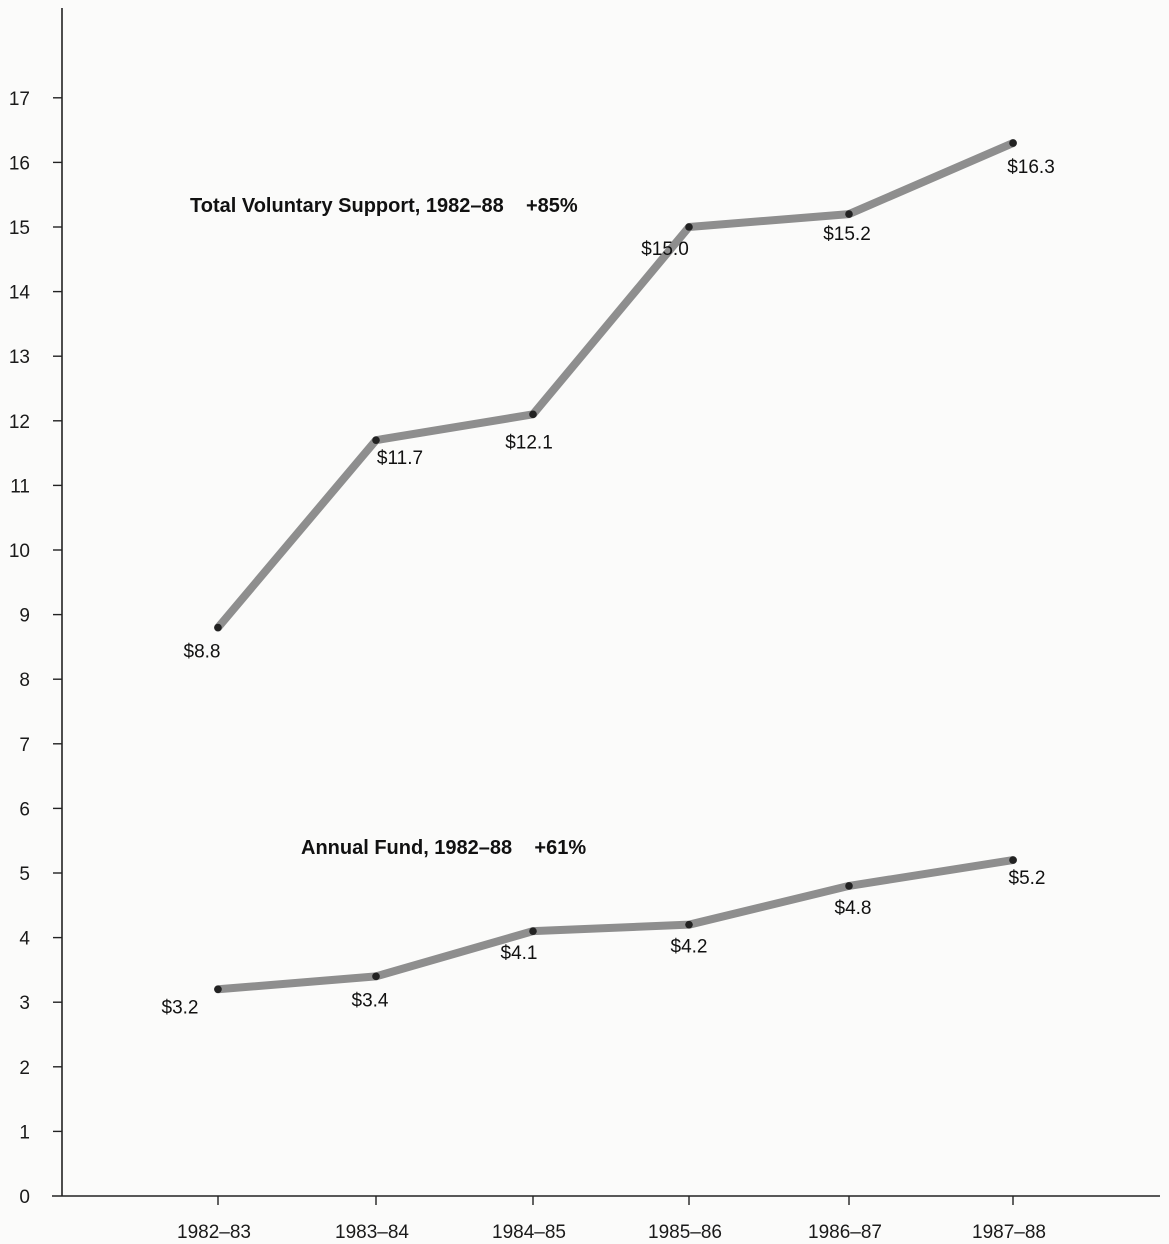 The height and width of the screenshot is (1244, 1169). What do you see at coordinates (845, 1232) in the screenshot?
I see `x-tick-label: 1986–87` at bounding box center [845, 1232].